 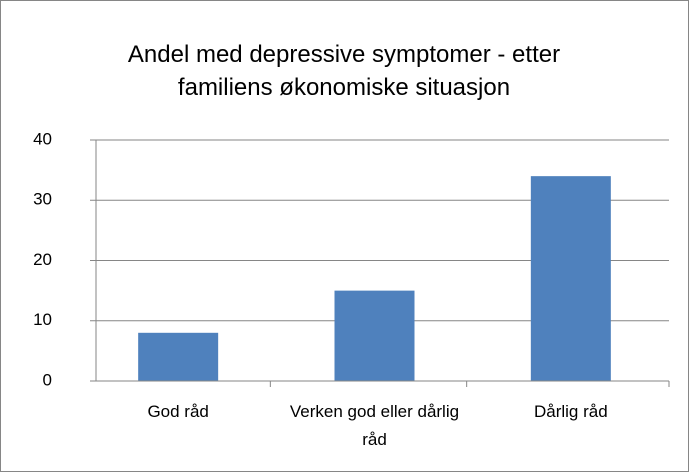 I want to click on x-tick-label: Dårlig råd, so click(x=570, y=411).